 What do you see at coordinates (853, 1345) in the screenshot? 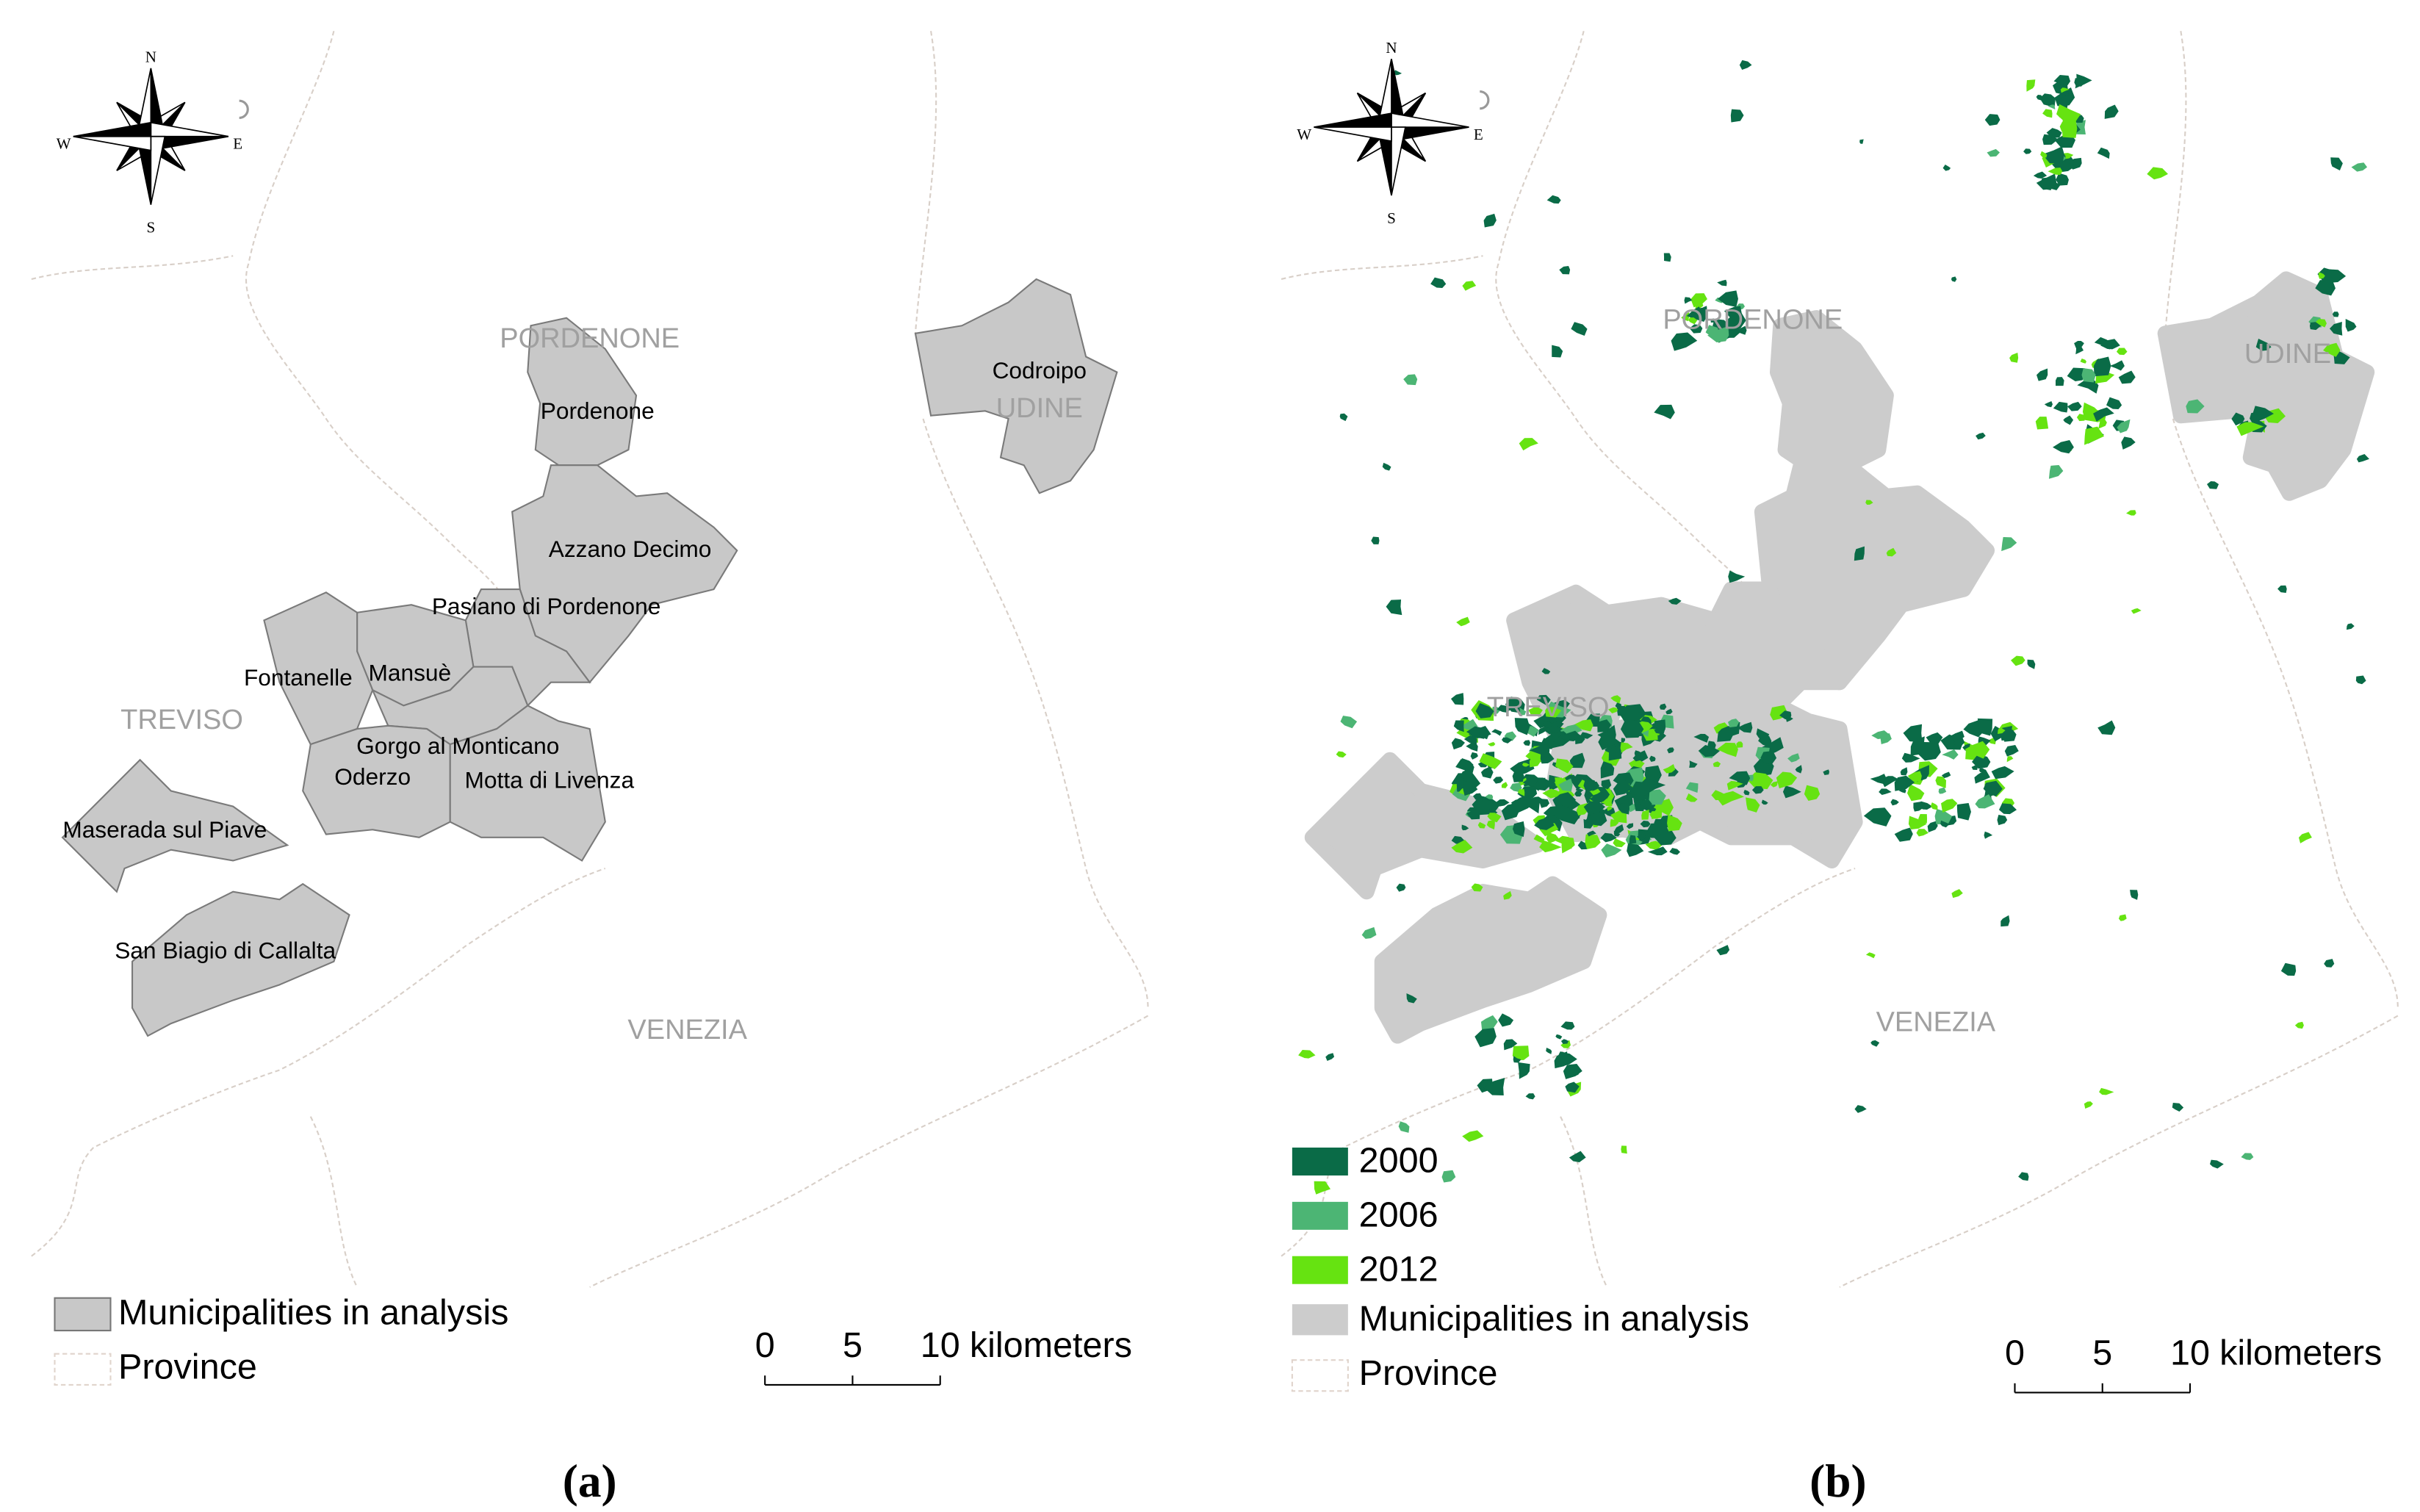
I see `scale-label: 5` at bounding box center [853, 1345].